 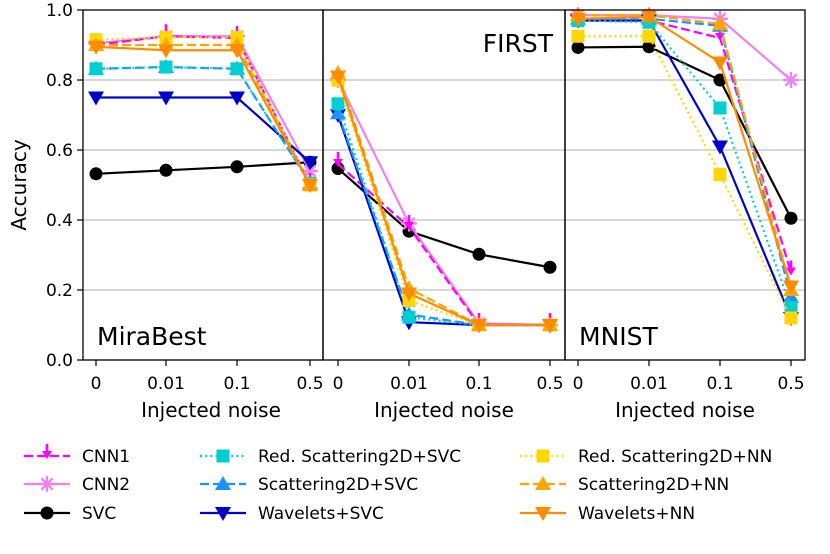 What do you see at coordinates (624, 485) in the screenshot?
I see `legend-entry-scattering2d-nn: Scattering2D+NN` at bounding box center [624, 485].